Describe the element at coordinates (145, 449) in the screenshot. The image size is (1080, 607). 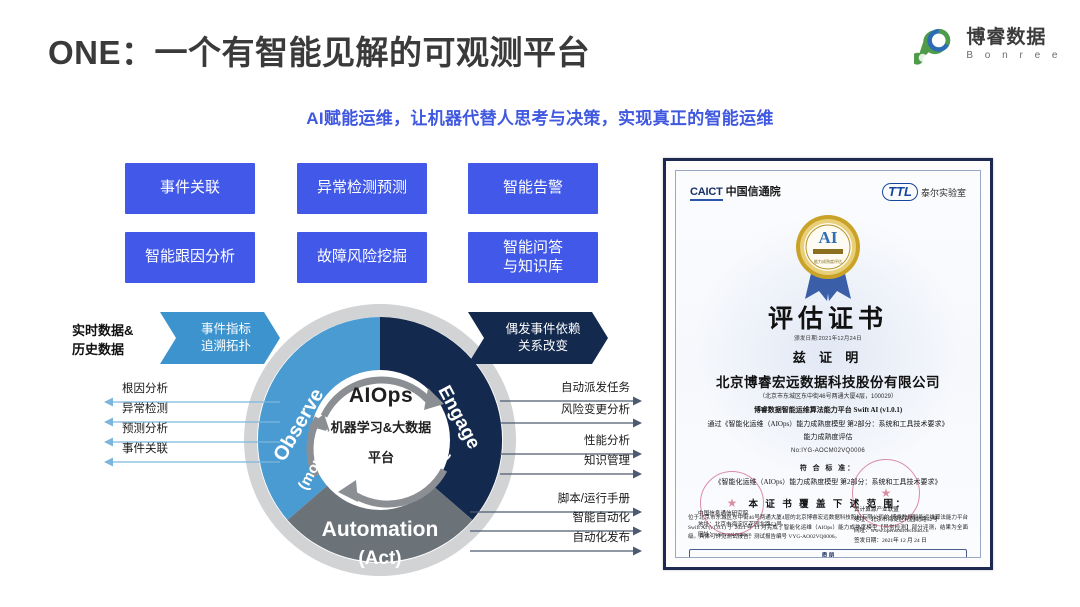
I see `arrow-label: 事件关联` at that location.